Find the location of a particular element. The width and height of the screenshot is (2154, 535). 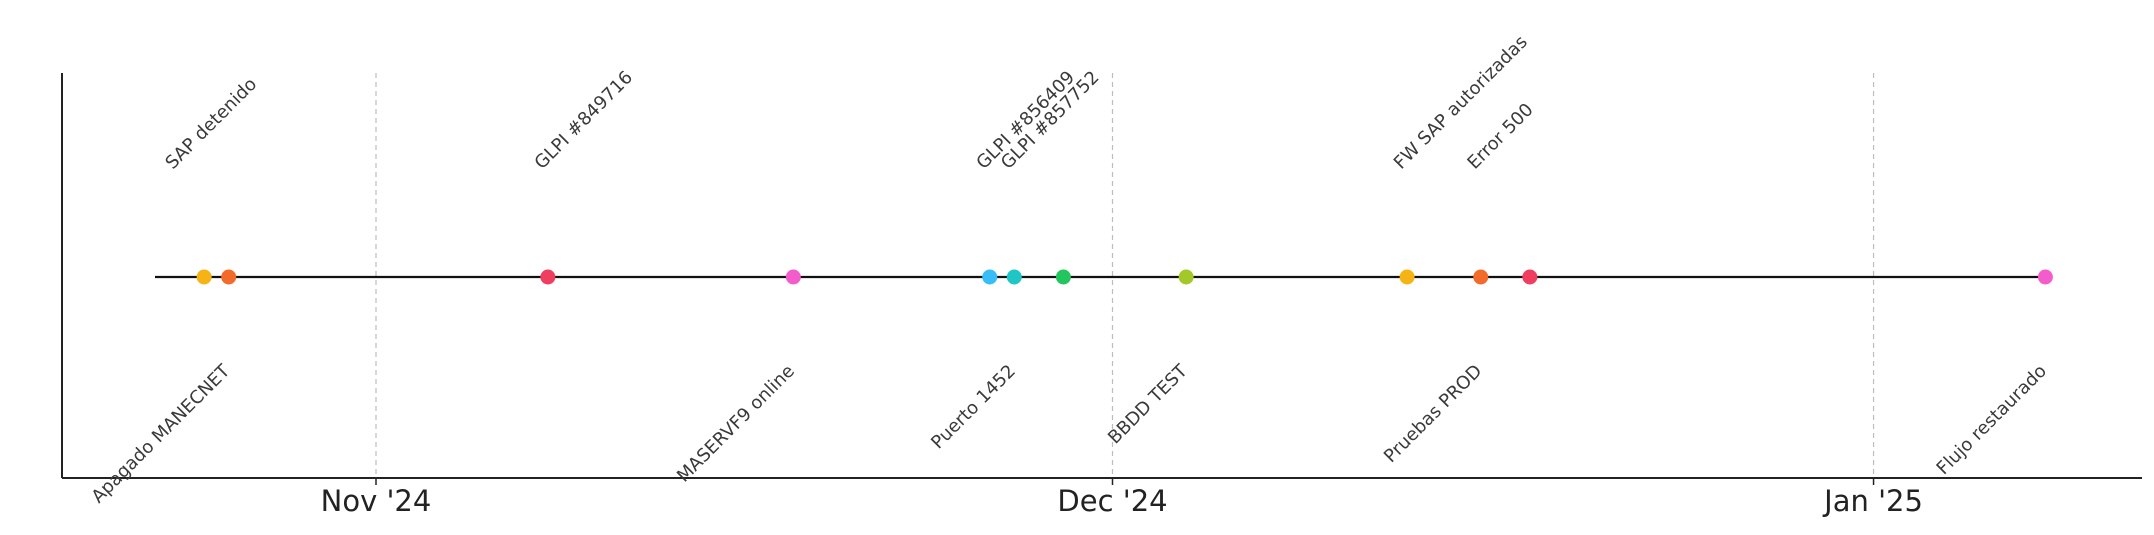

event-label-above: SAP detenido is located at coordinates (211, 124).